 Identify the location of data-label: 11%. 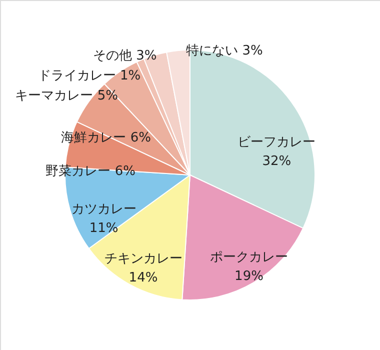
(103, 228).